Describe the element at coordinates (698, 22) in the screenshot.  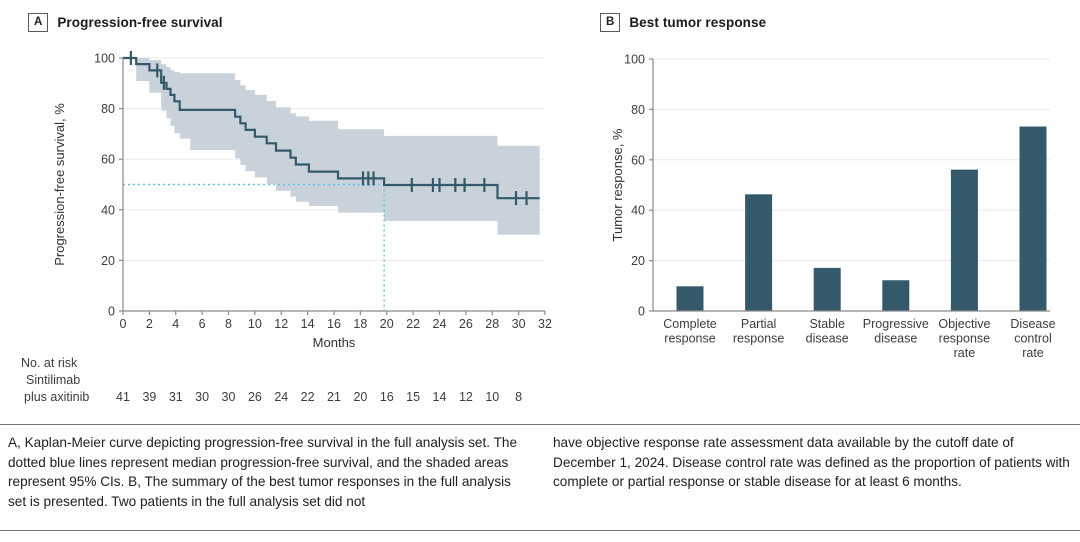
I see `panel-b-title-text: Best tumor response` at that location.